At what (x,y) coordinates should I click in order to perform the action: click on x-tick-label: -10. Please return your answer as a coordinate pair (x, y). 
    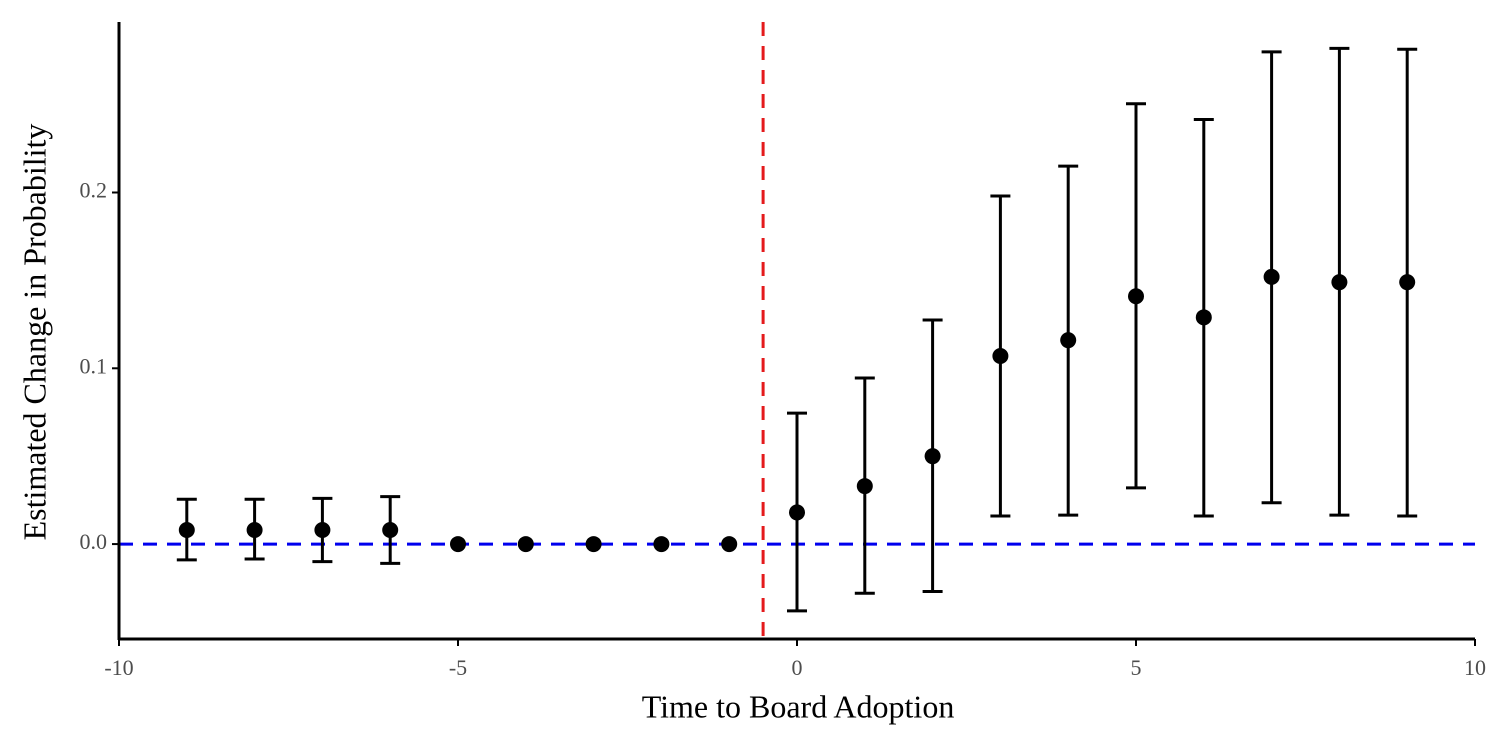
    Looking at the image, I should click on (118, 667).